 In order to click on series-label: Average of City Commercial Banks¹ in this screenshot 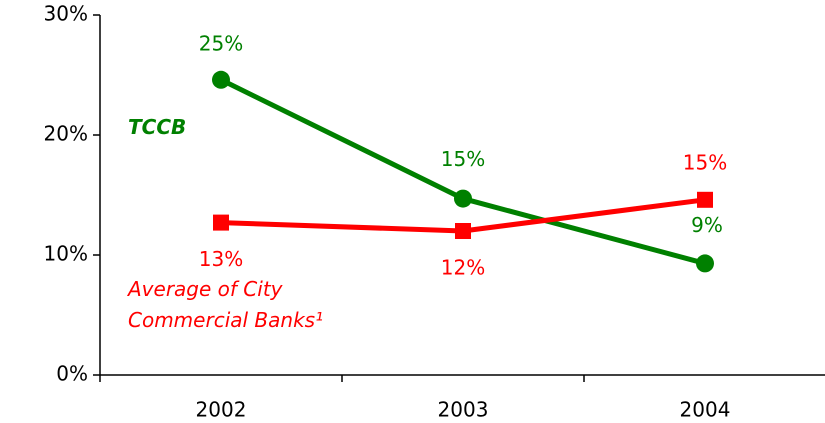, I will do `click(226, 304)`.